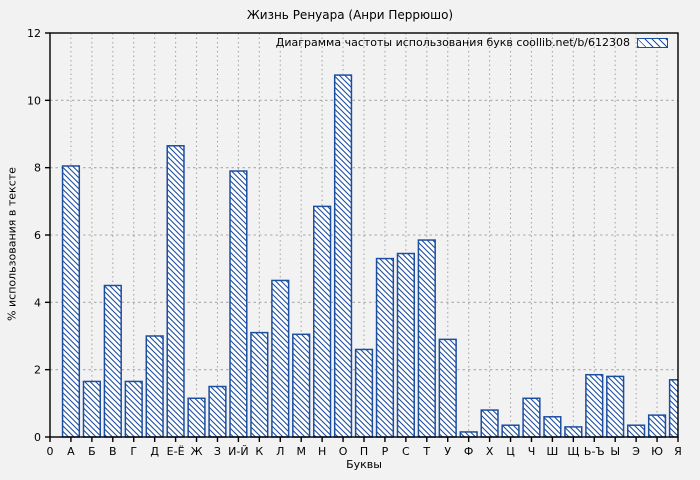 The height and width of the screenshot is (480, 700). Describe the element at coordinates (426, 338) in the screenshot. I see `bar-Т` at that location.